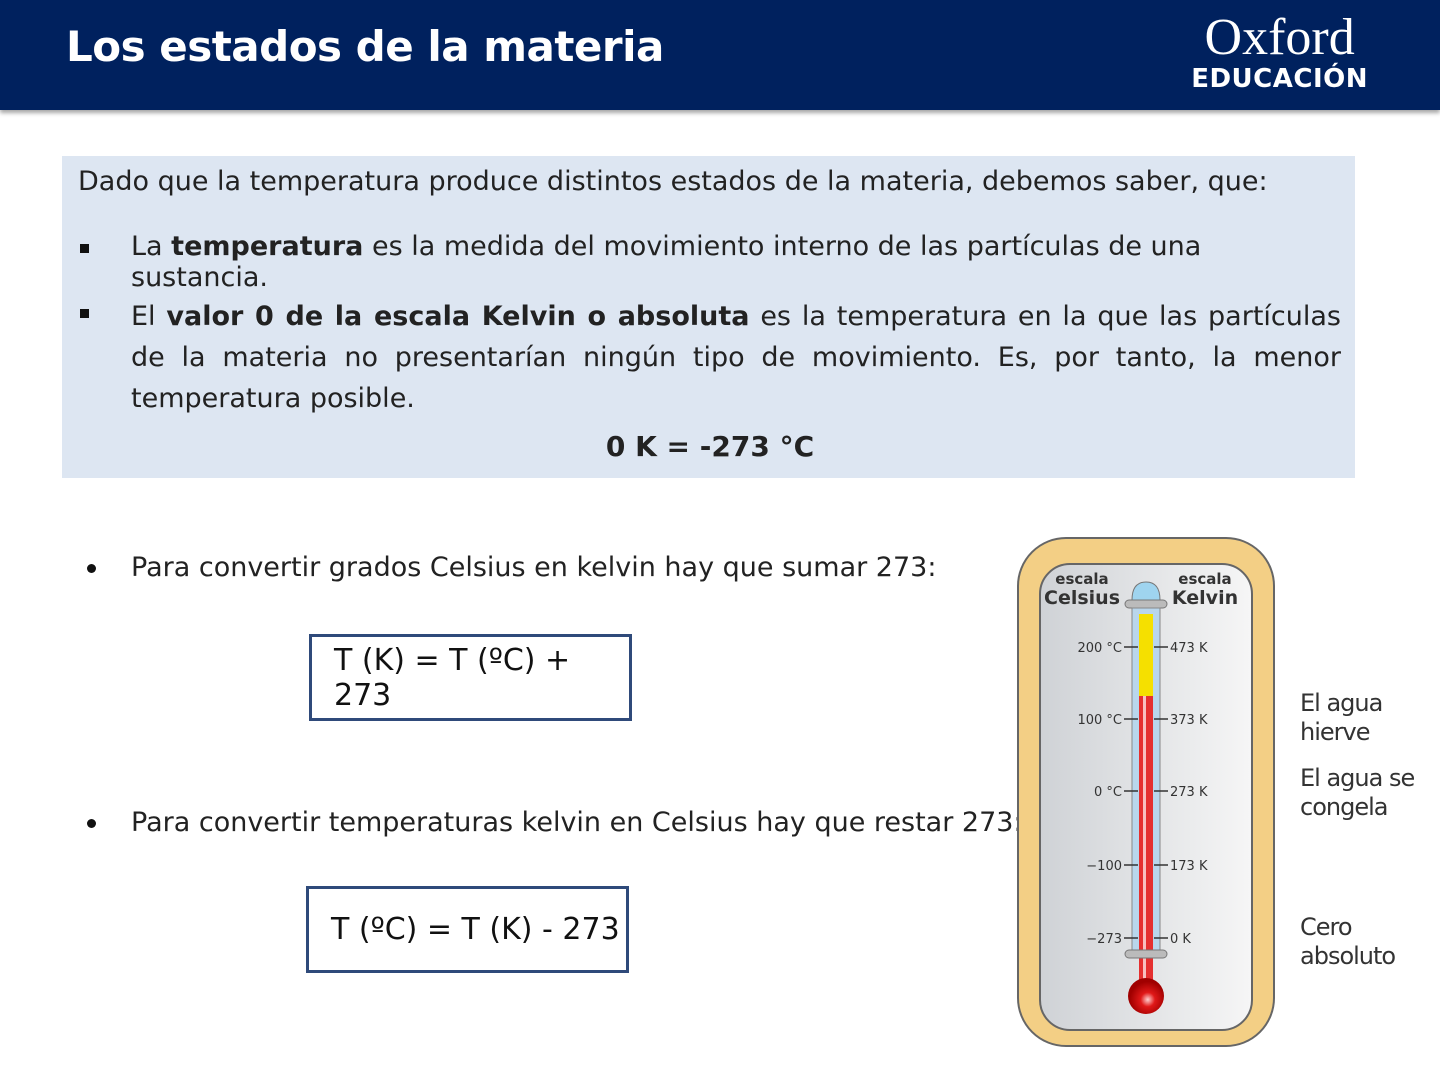  Describe the element at coordinates (365, 46) in the screenshot. I see `slide-title: Los estados de la materia` at that location.